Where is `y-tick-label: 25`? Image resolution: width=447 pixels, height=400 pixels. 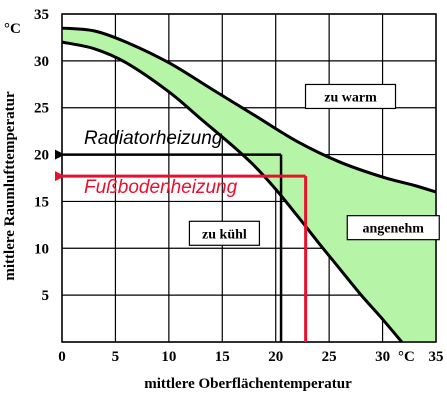 y-tick-label: 25 is located at coordinates (41, 109).